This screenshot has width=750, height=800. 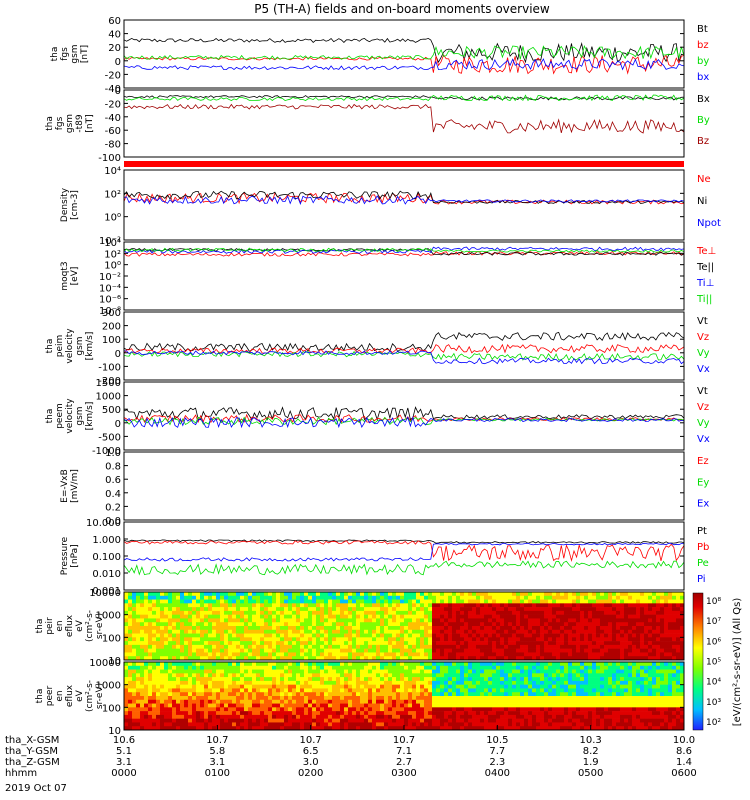 What do you see at coordinates (404, 250) in the screenshot?
I see `series-line-Ti⊥` at bounding box center [404, 250].